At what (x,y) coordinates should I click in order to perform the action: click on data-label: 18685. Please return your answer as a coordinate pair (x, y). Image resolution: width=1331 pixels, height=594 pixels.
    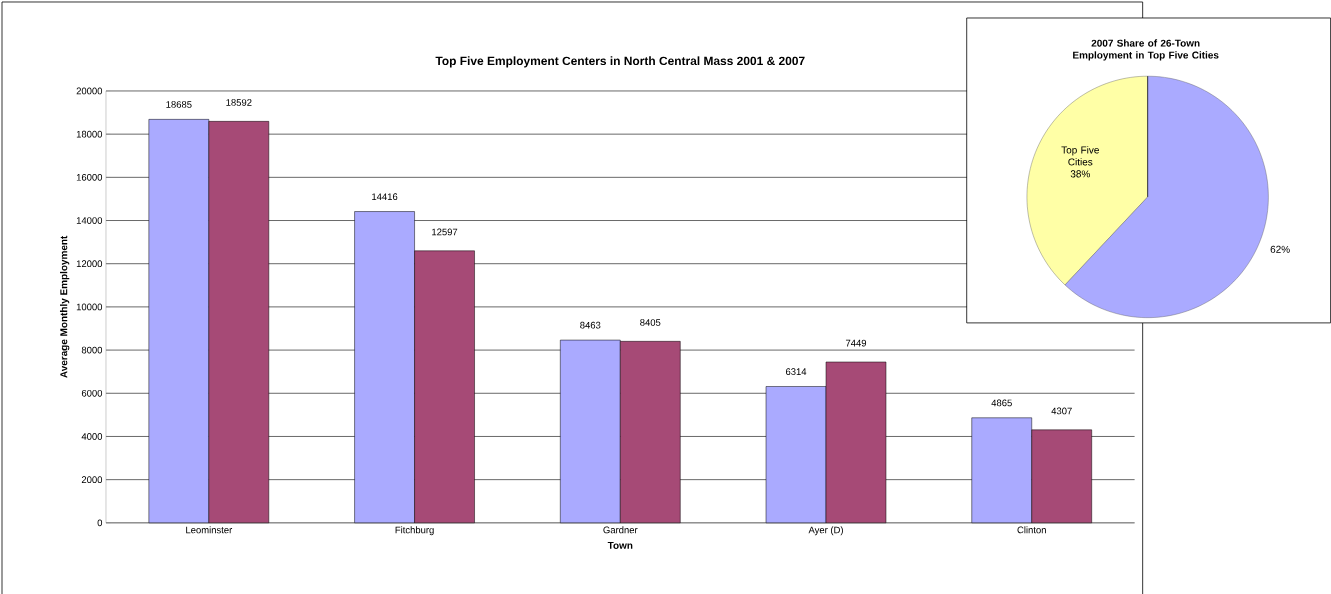
    Looking at the image, I should click on (179, 104).